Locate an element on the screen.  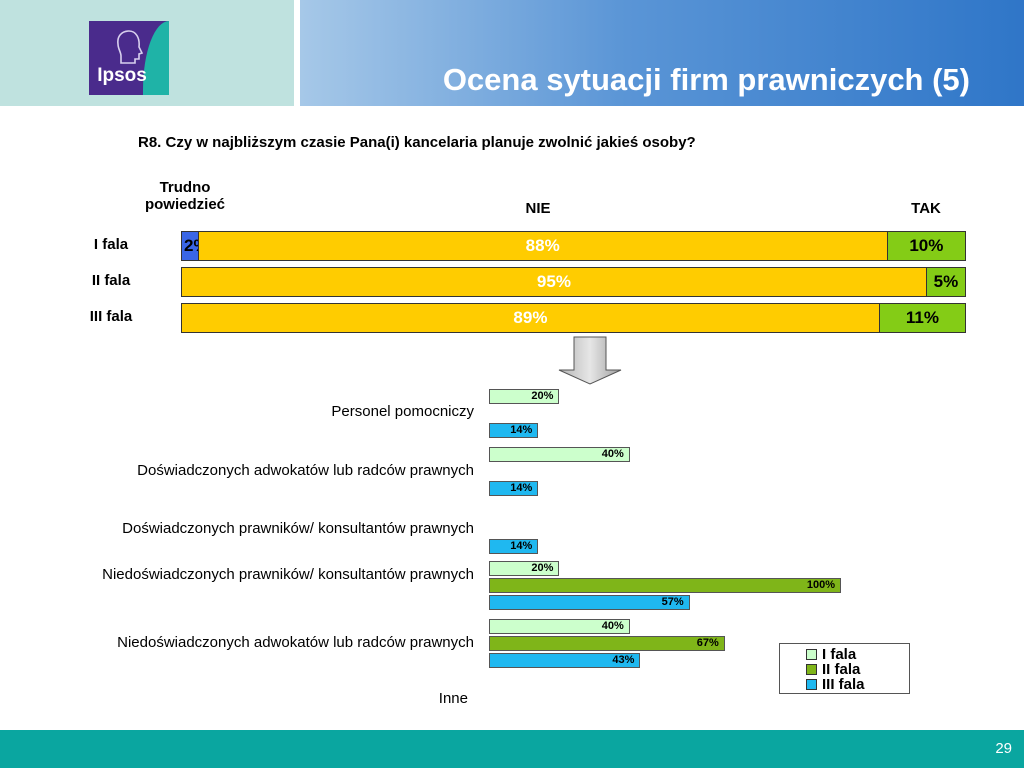
page-number: 29 is located at coordinates (1003, 748).